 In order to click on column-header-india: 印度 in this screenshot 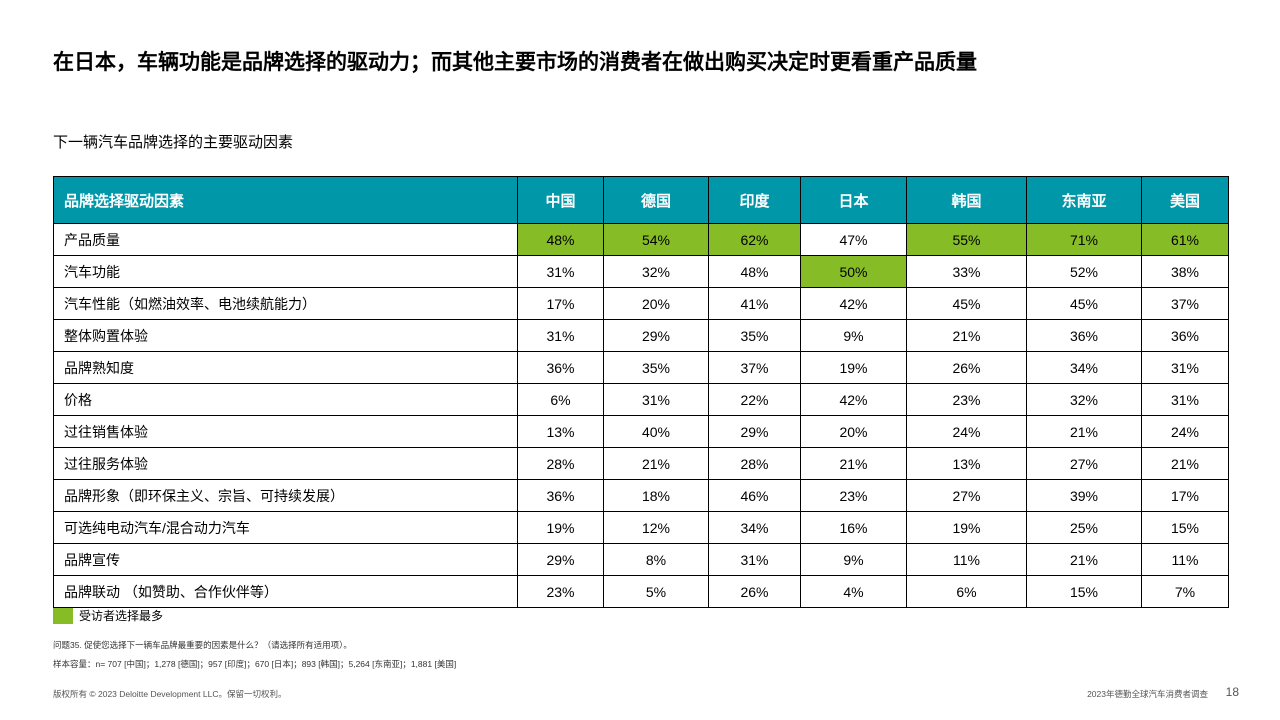, I will do `click(754, 200)`.